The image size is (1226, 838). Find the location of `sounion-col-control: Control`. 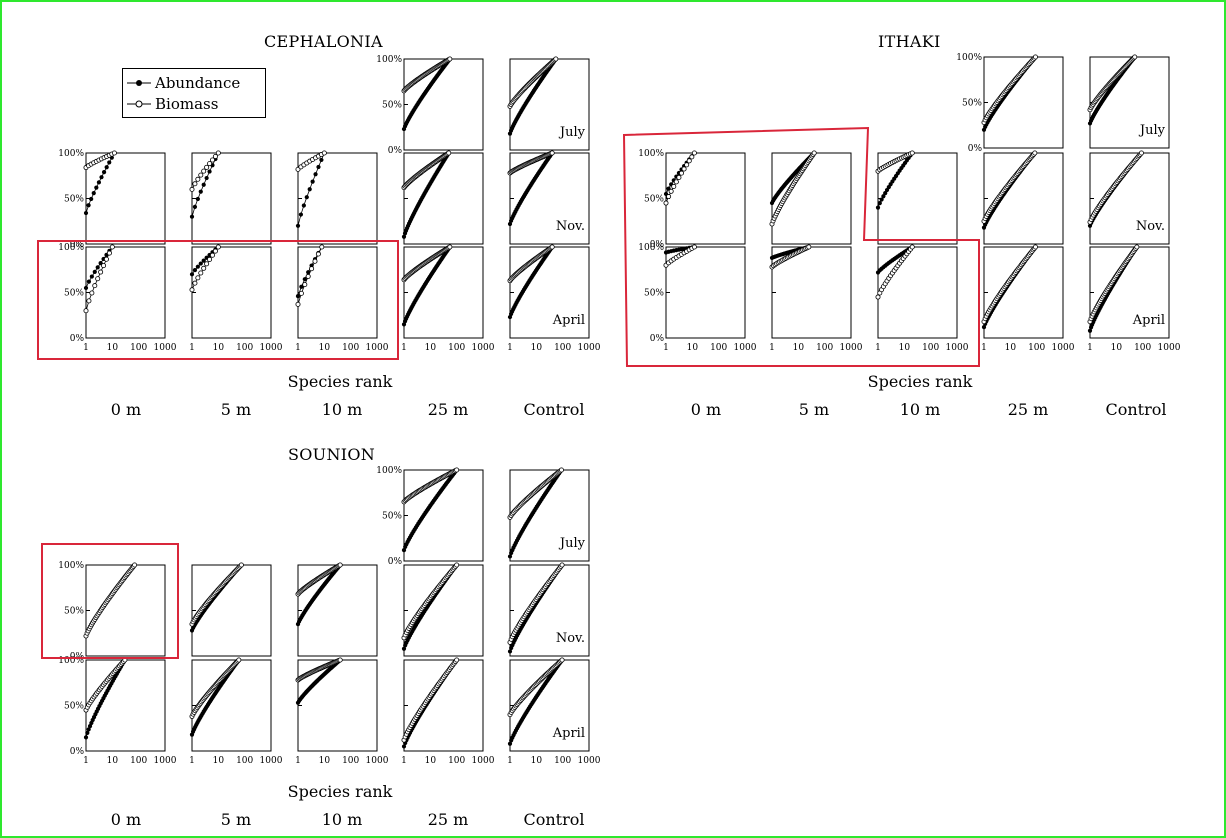

sounion-col-control: Control is located at coordinates (554, 819).